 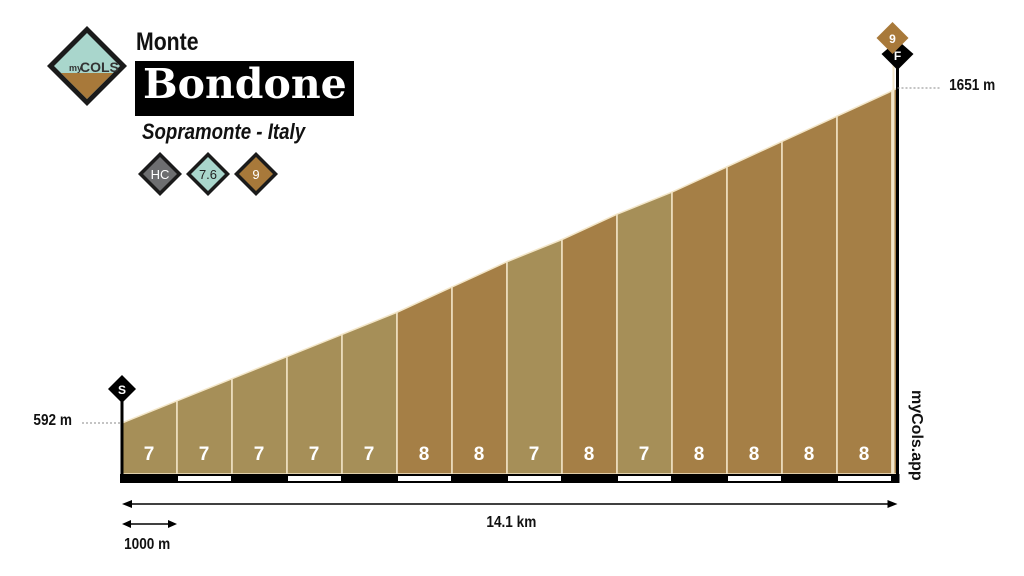 I want to click on start-marker-icon, so click(x=122, y=389).